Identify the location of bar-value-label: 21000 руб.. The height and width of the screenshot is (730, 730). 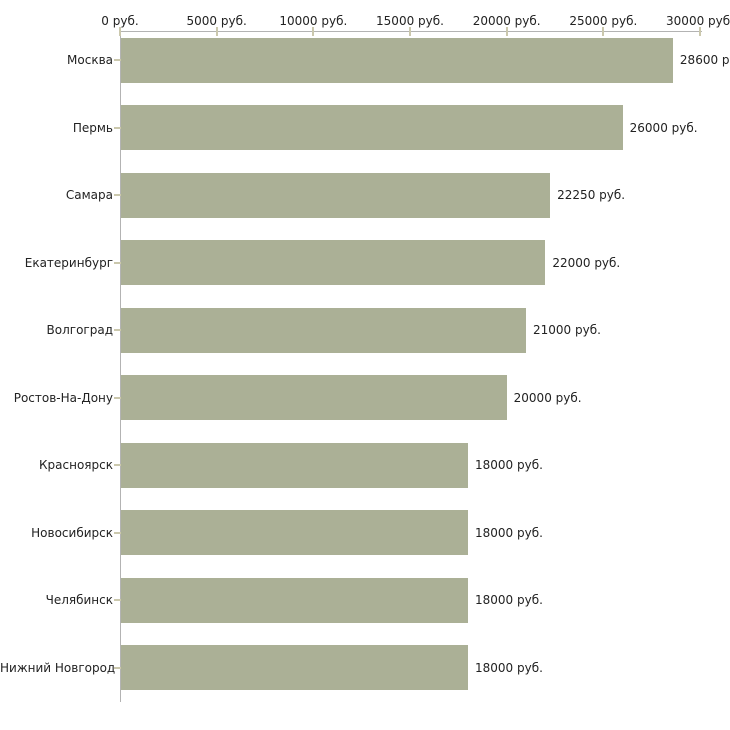
(567, 330).